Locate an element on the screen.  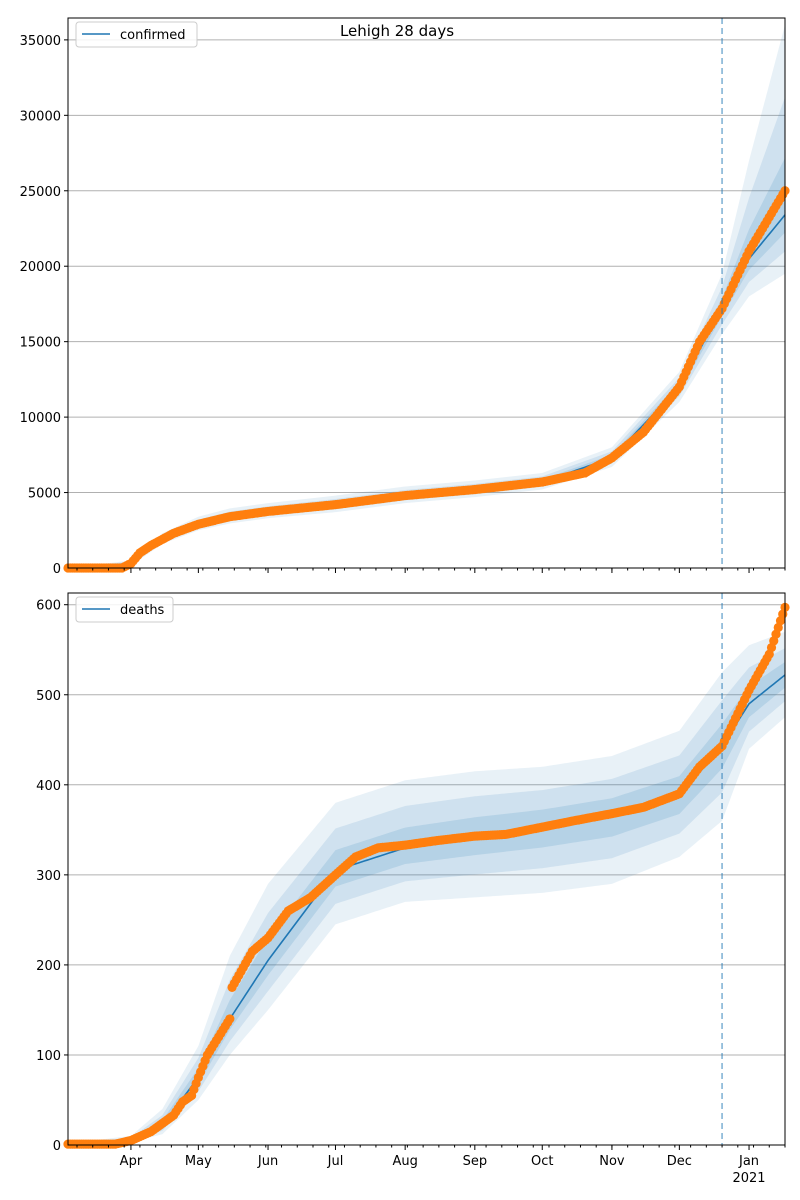
y-tick-label: 600 is located at coordinates (48, 606).